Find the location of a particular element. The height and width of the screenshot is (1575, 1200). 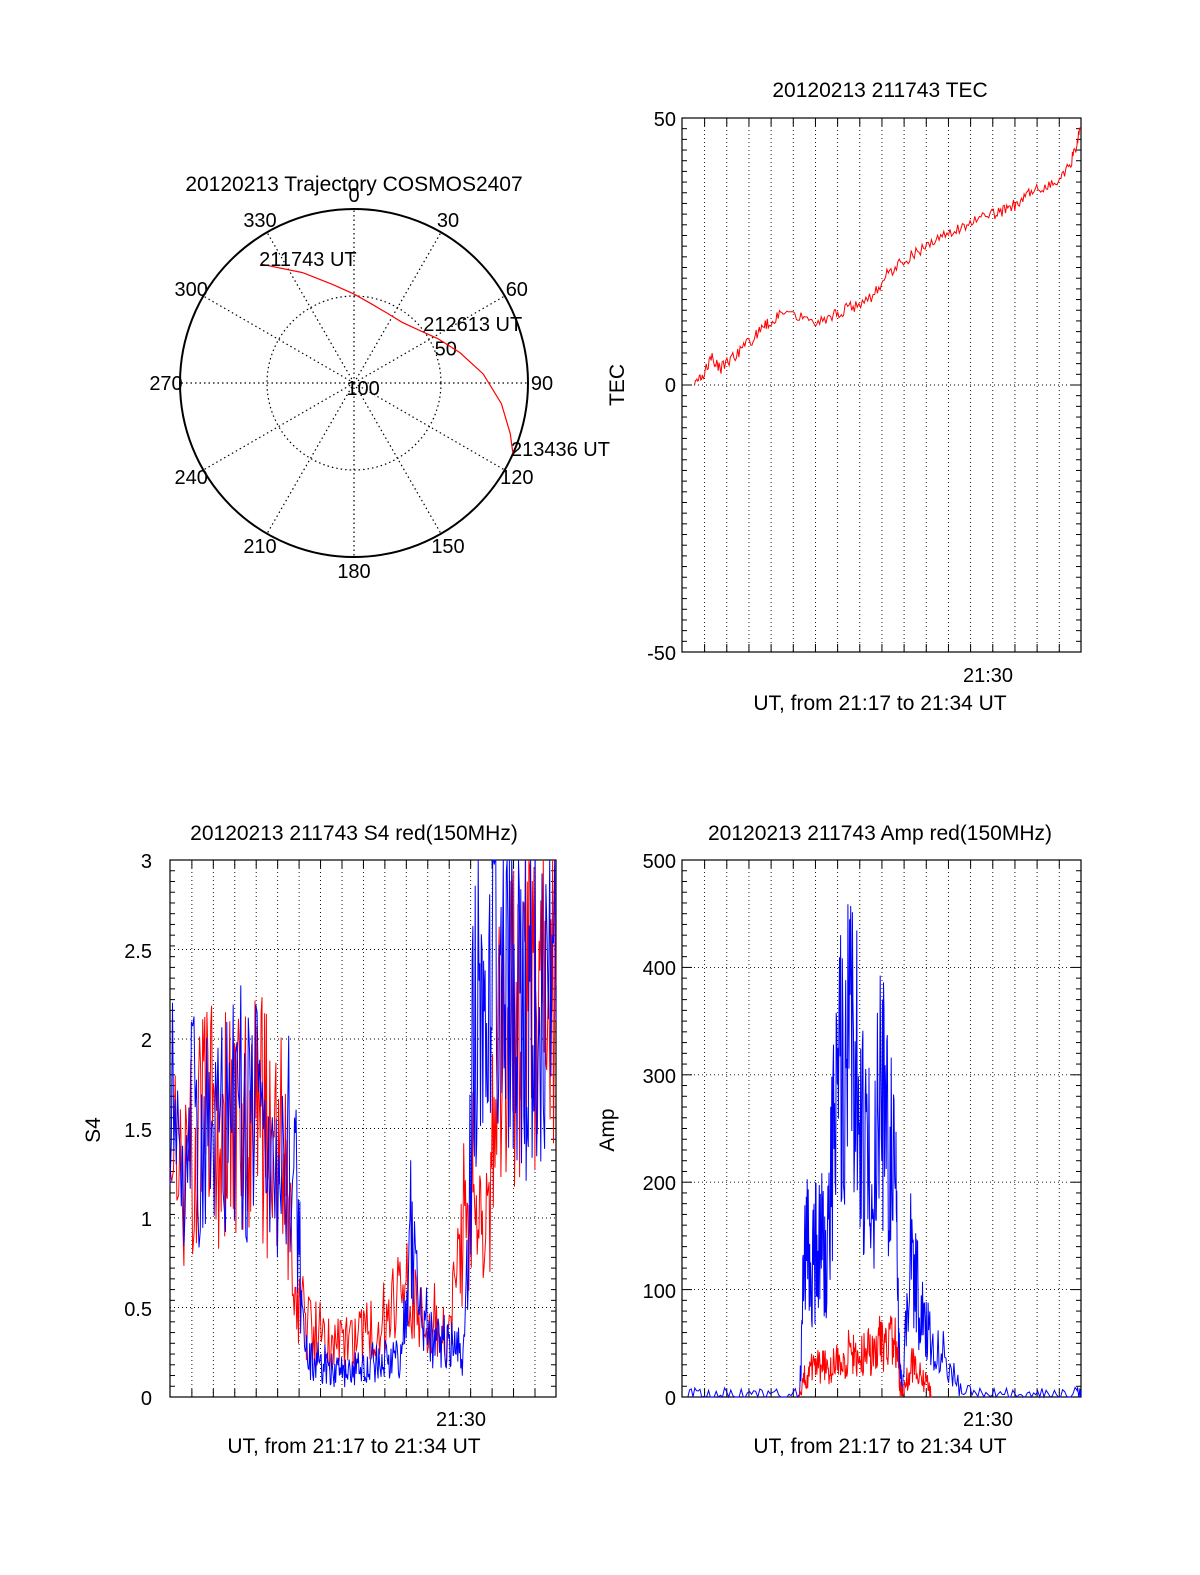

polar-radial-labels: 50 100 is located at coordinates (401, 369).